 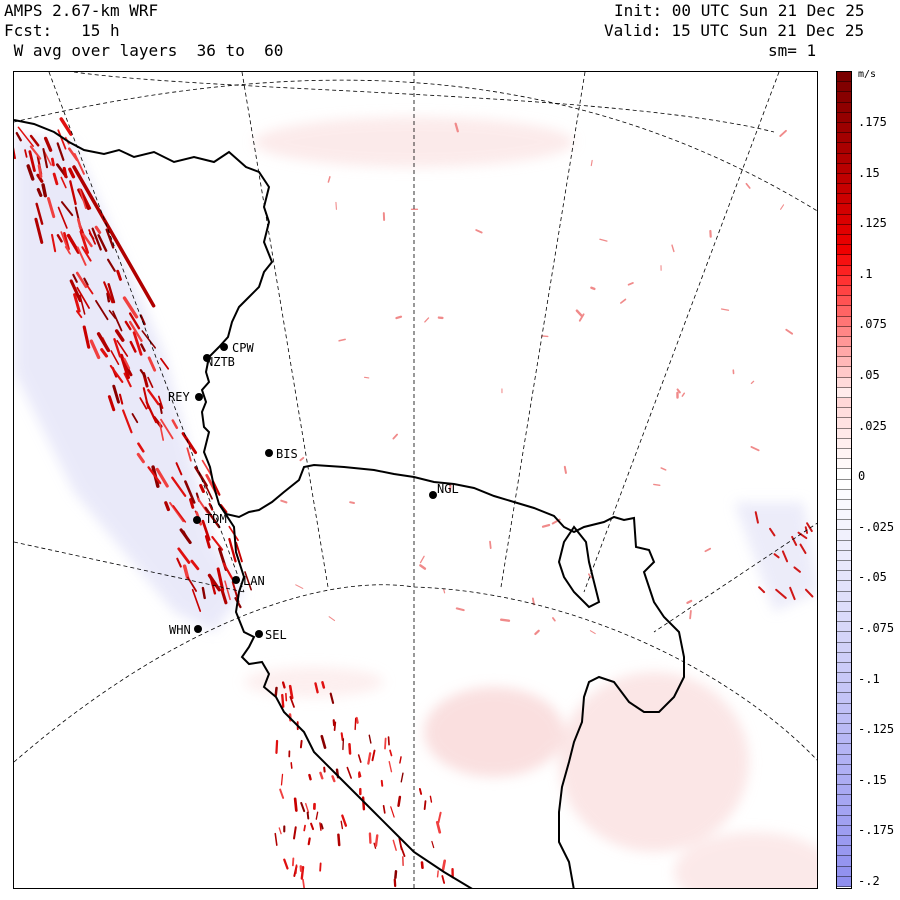 What do you see at coordinates (872, 577) in the screenshot?
I see `colorbar-tick-label: -.05` at bounding box center [872, 577].